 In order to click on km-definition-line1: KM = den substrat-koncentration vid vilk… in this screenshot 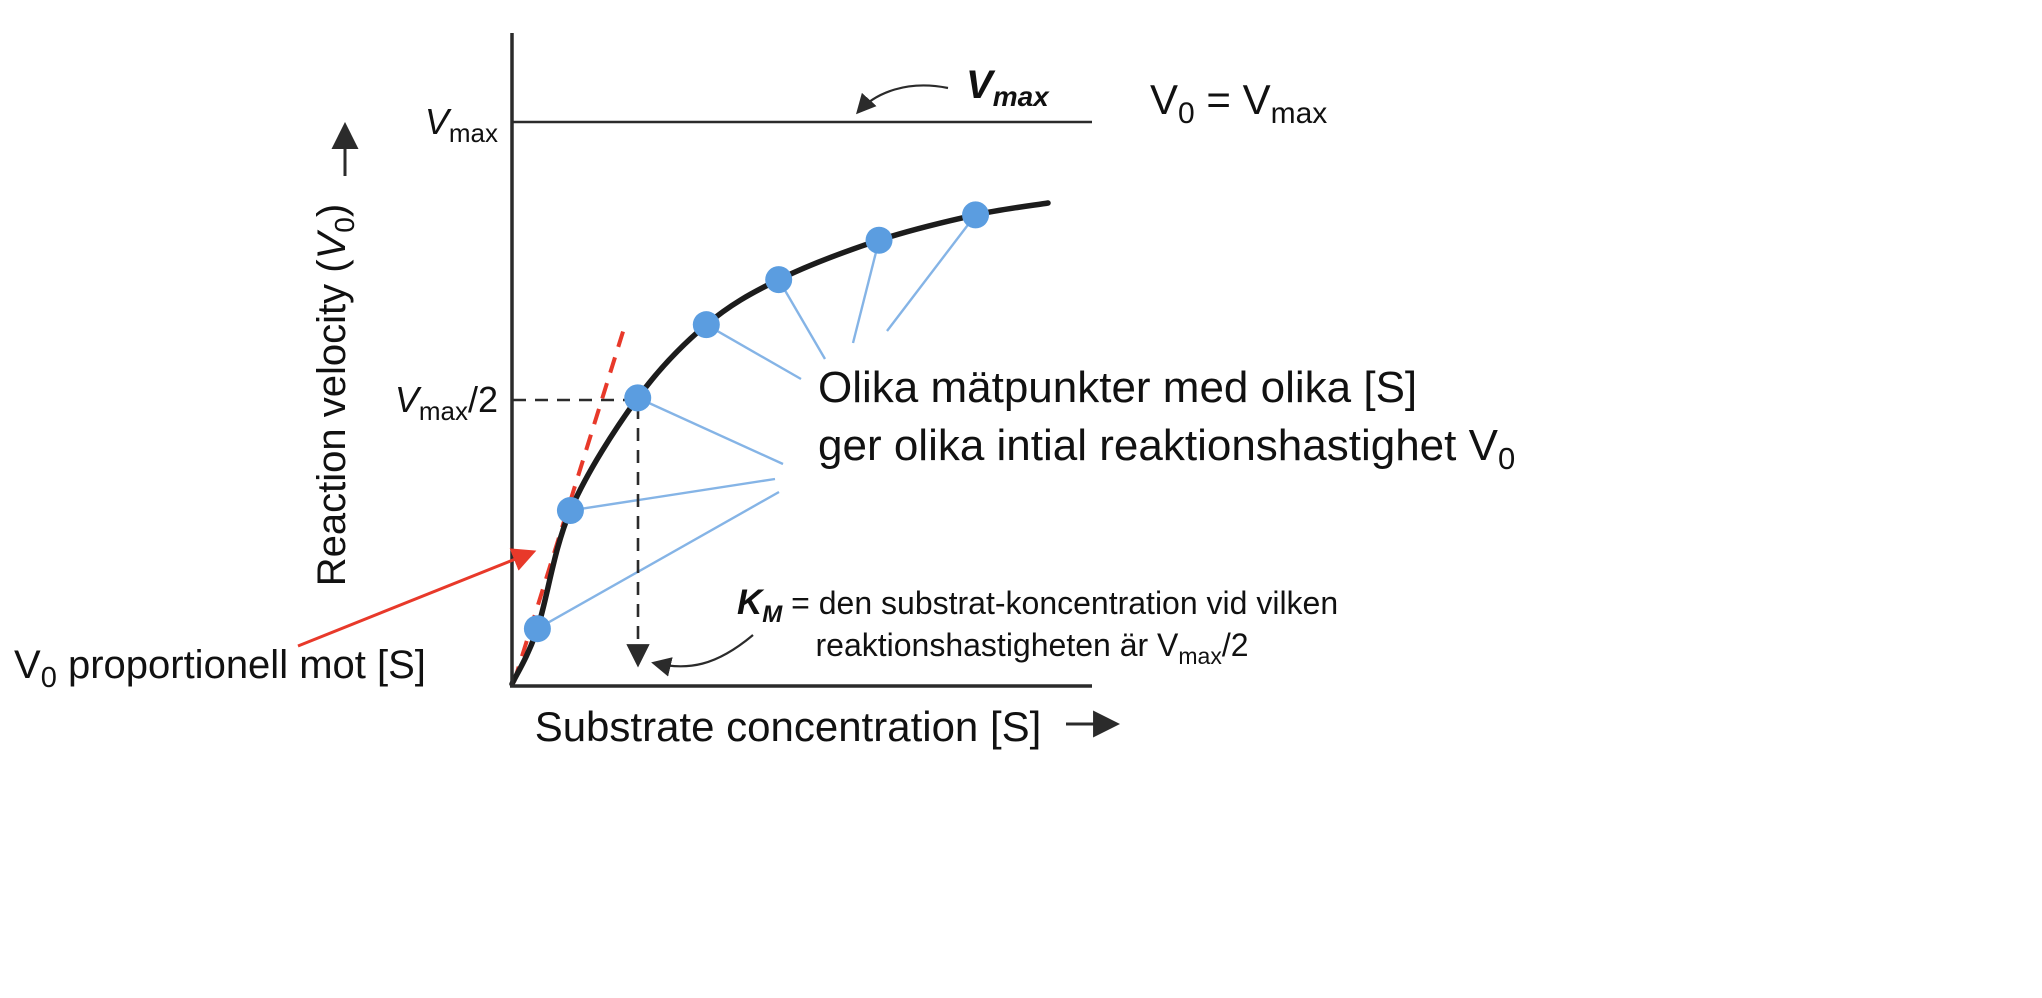, I will do `click(1037, 605)`.